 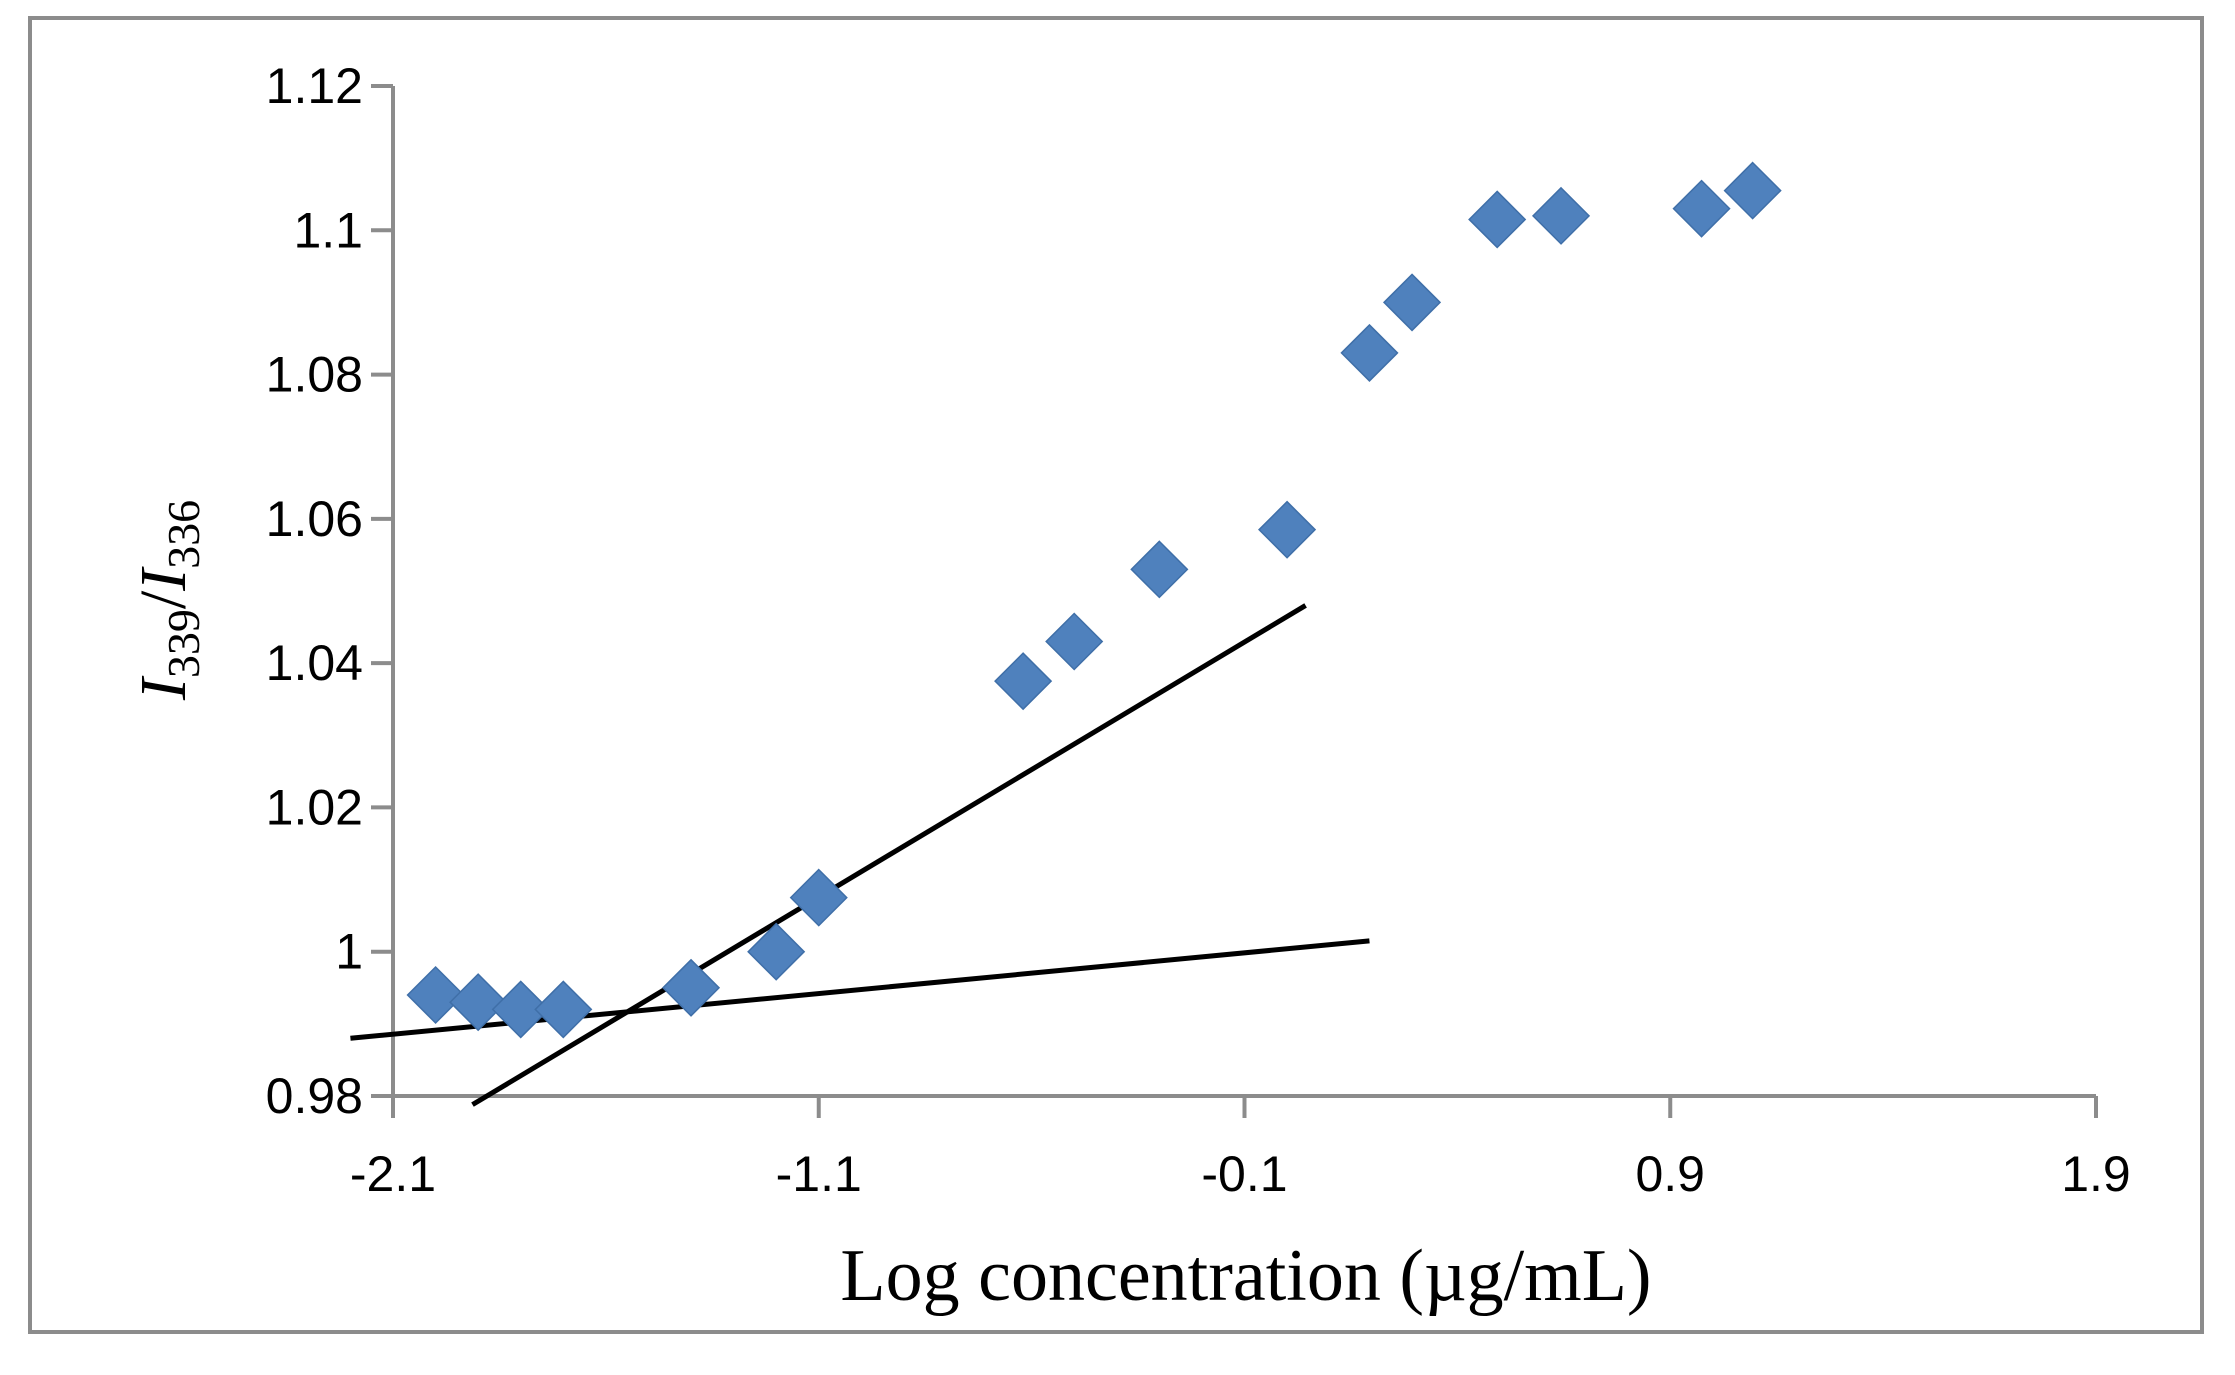 I want to click on x-ticks: -2.1 -1.1 -0.1 0.9 1.9, so click(x=1240, y=1149).